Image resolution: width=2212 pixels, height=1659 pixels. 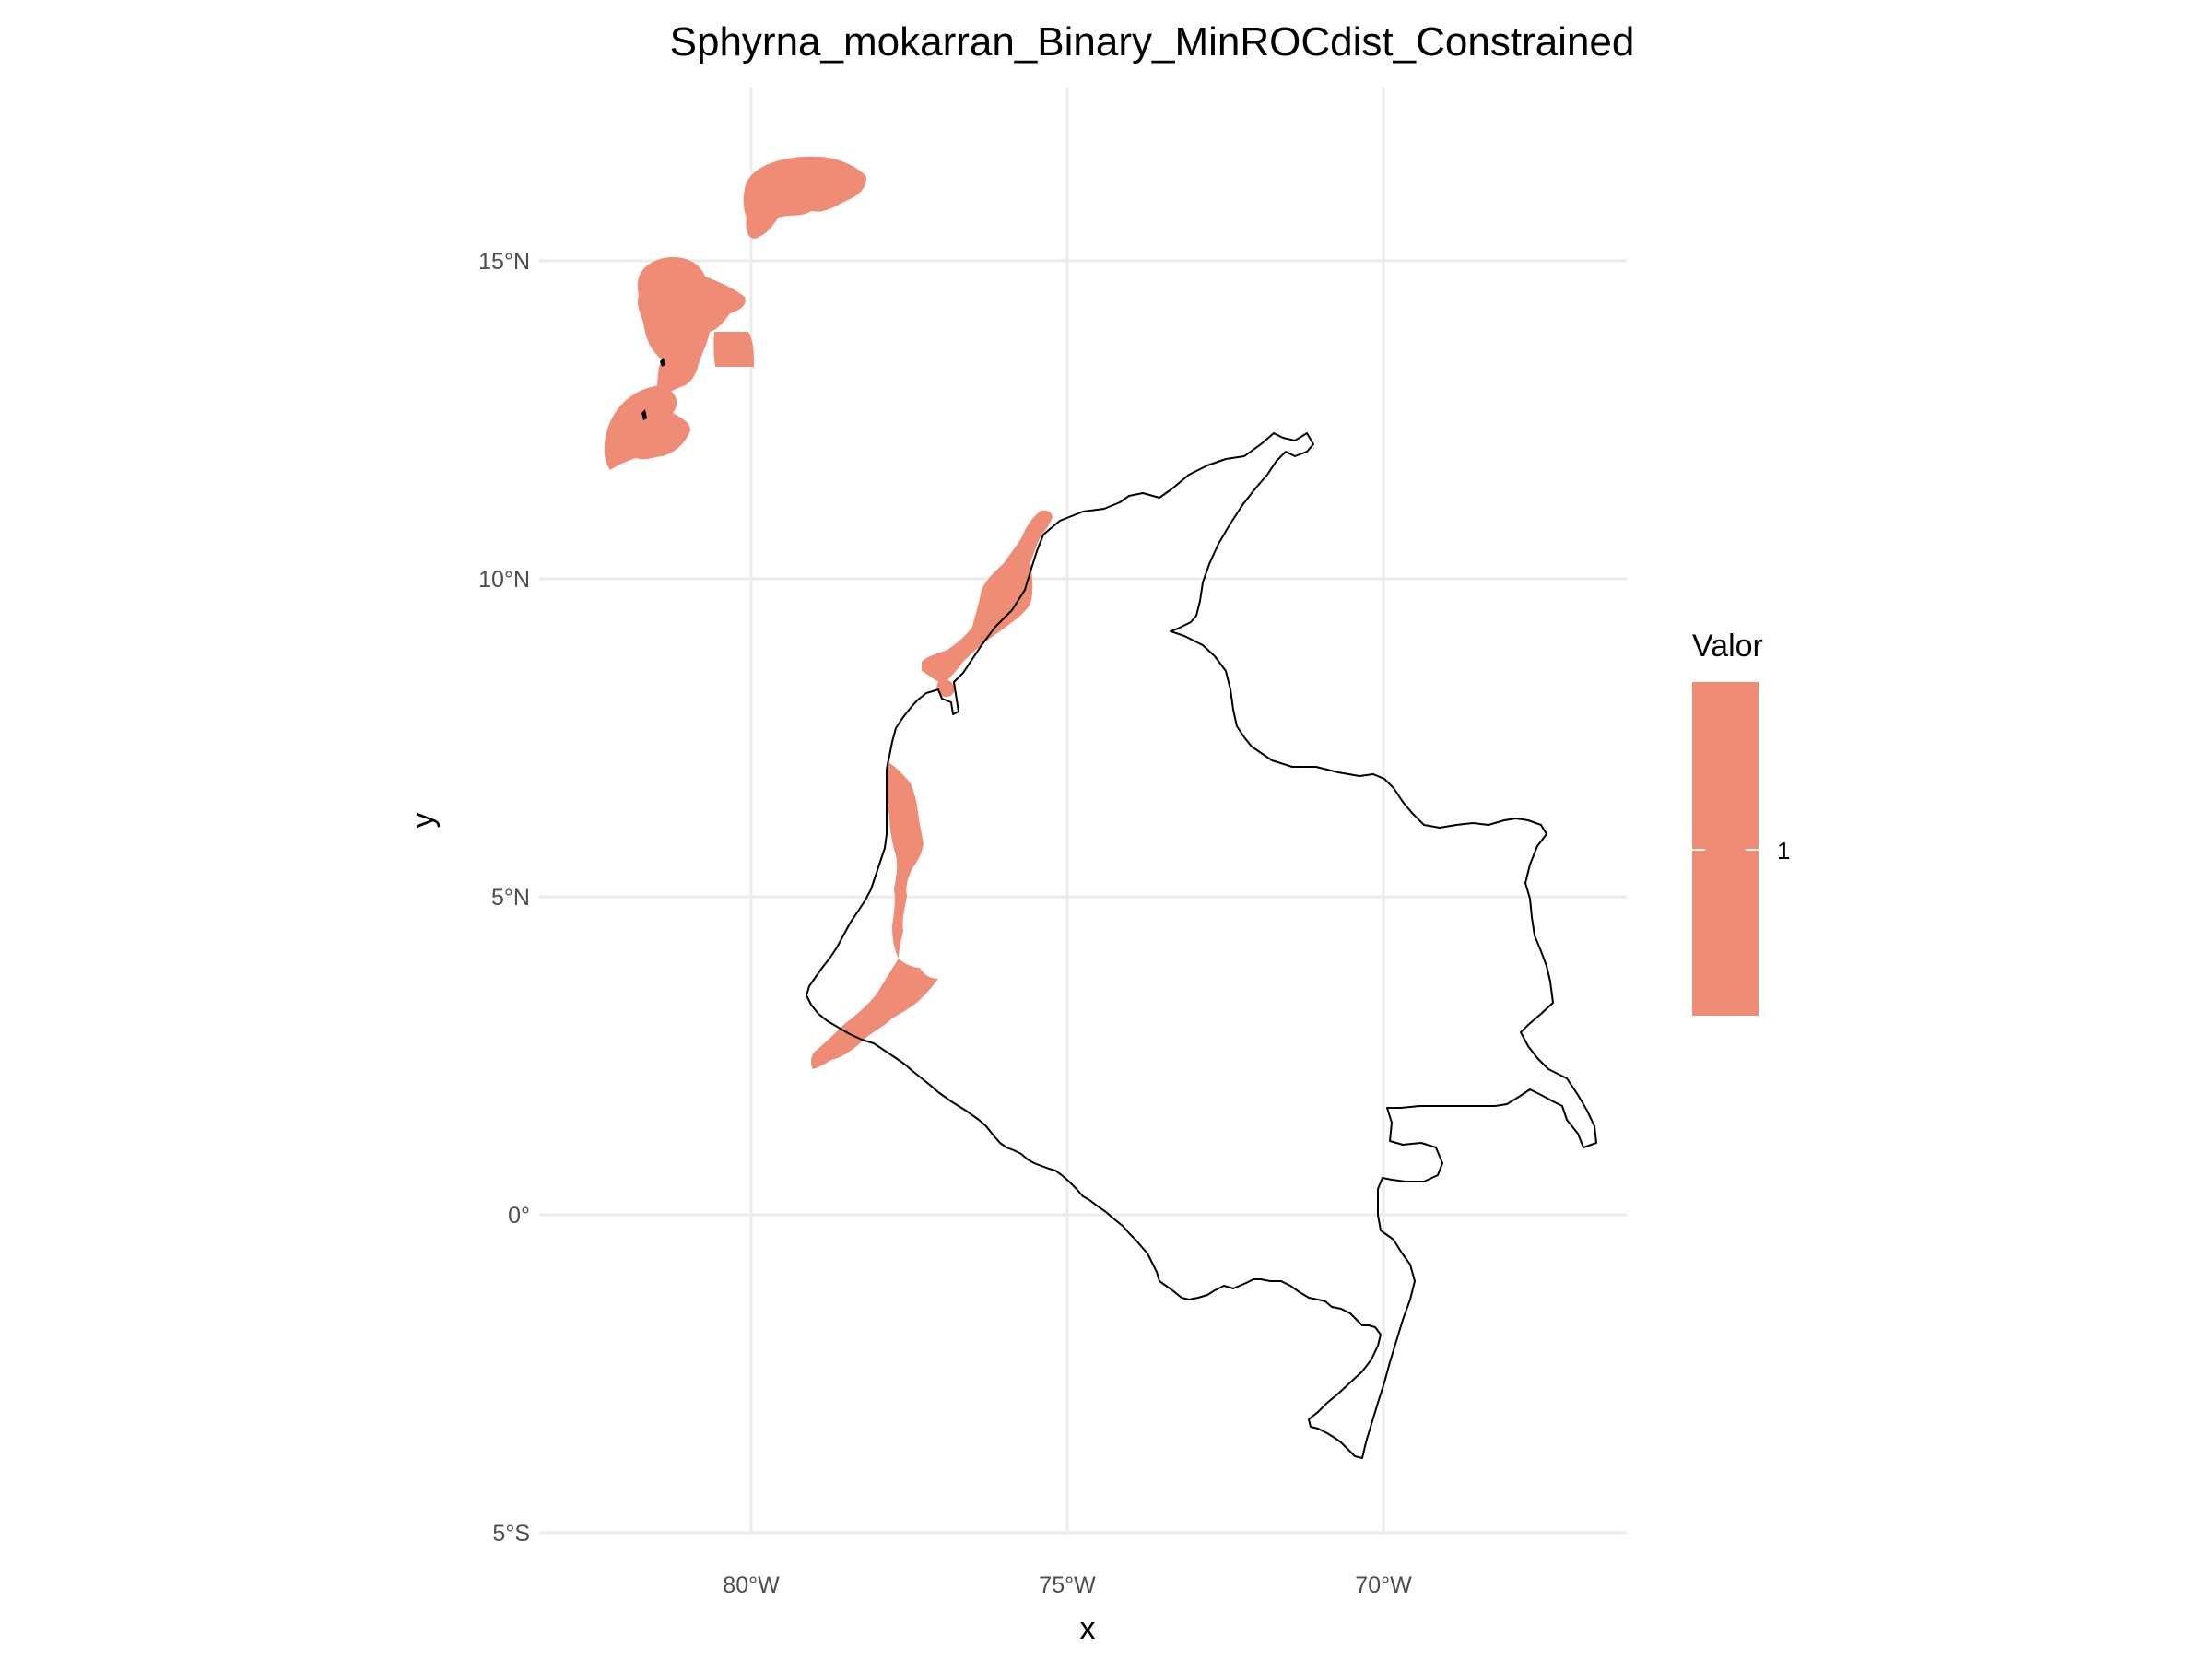 What do you see at coordinates (647, 427) in the screenshot?
I see `suitable-area-caribbean-islands-south` at bounding box center [647, 427].